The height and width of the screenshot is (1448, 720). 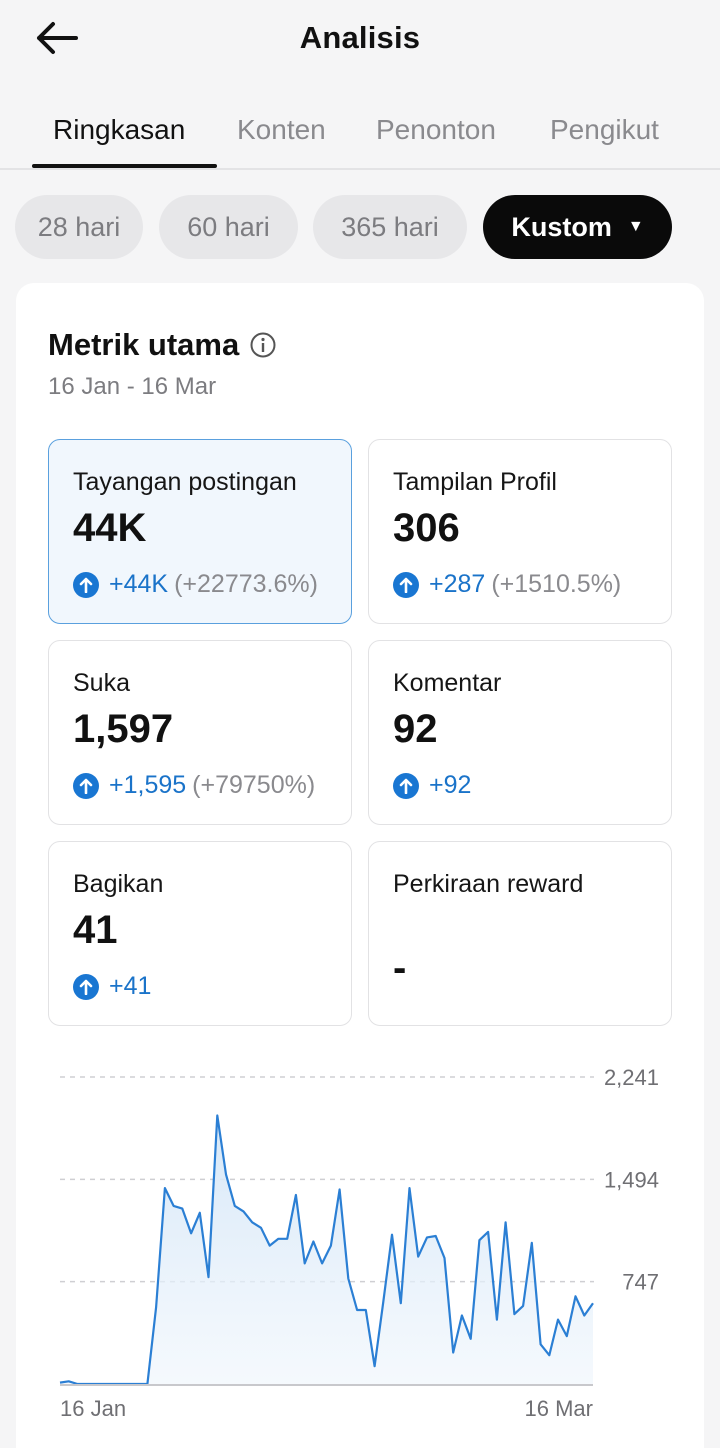 What do you see at coordinates (144, 344) in the screenshot?
I see `section-title-text: Metrik utama` at bounding box center [144, 344].